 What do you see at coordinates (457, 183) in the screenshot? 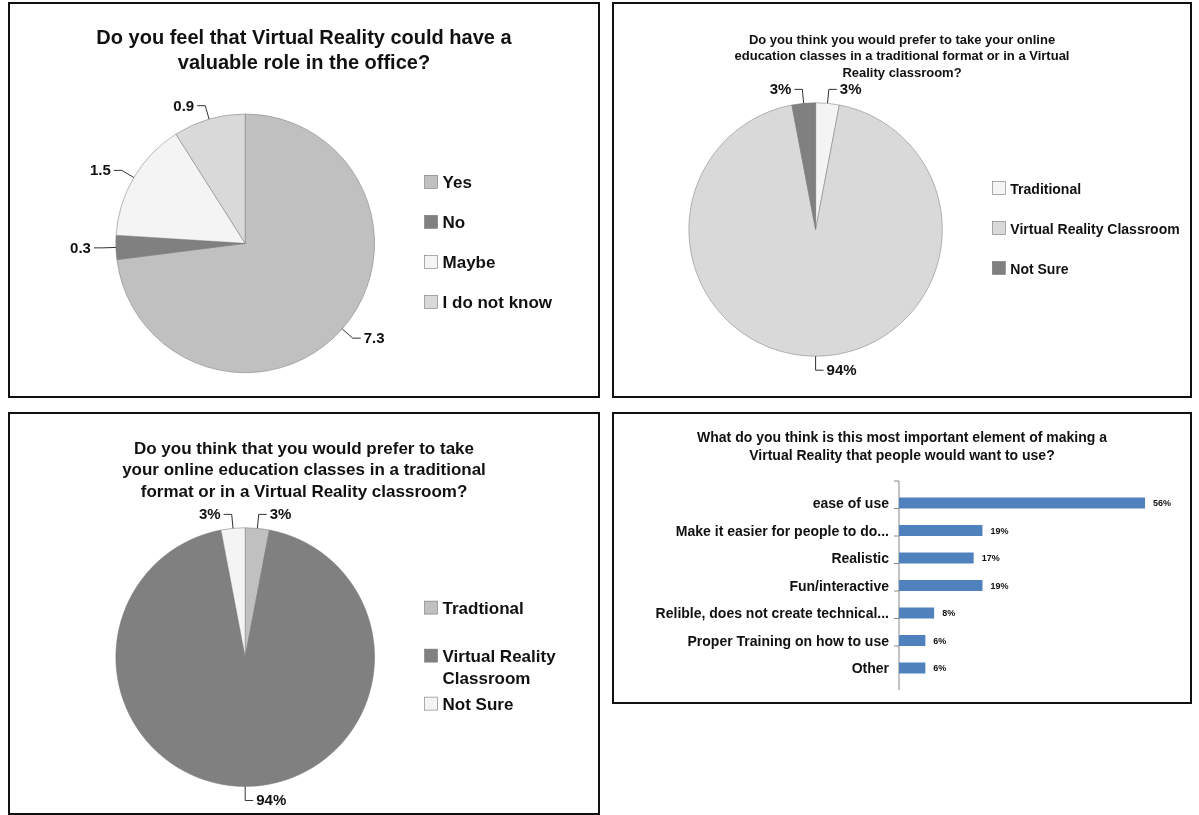
I see `legend-label: Yes` at bounding box center [457, 183].